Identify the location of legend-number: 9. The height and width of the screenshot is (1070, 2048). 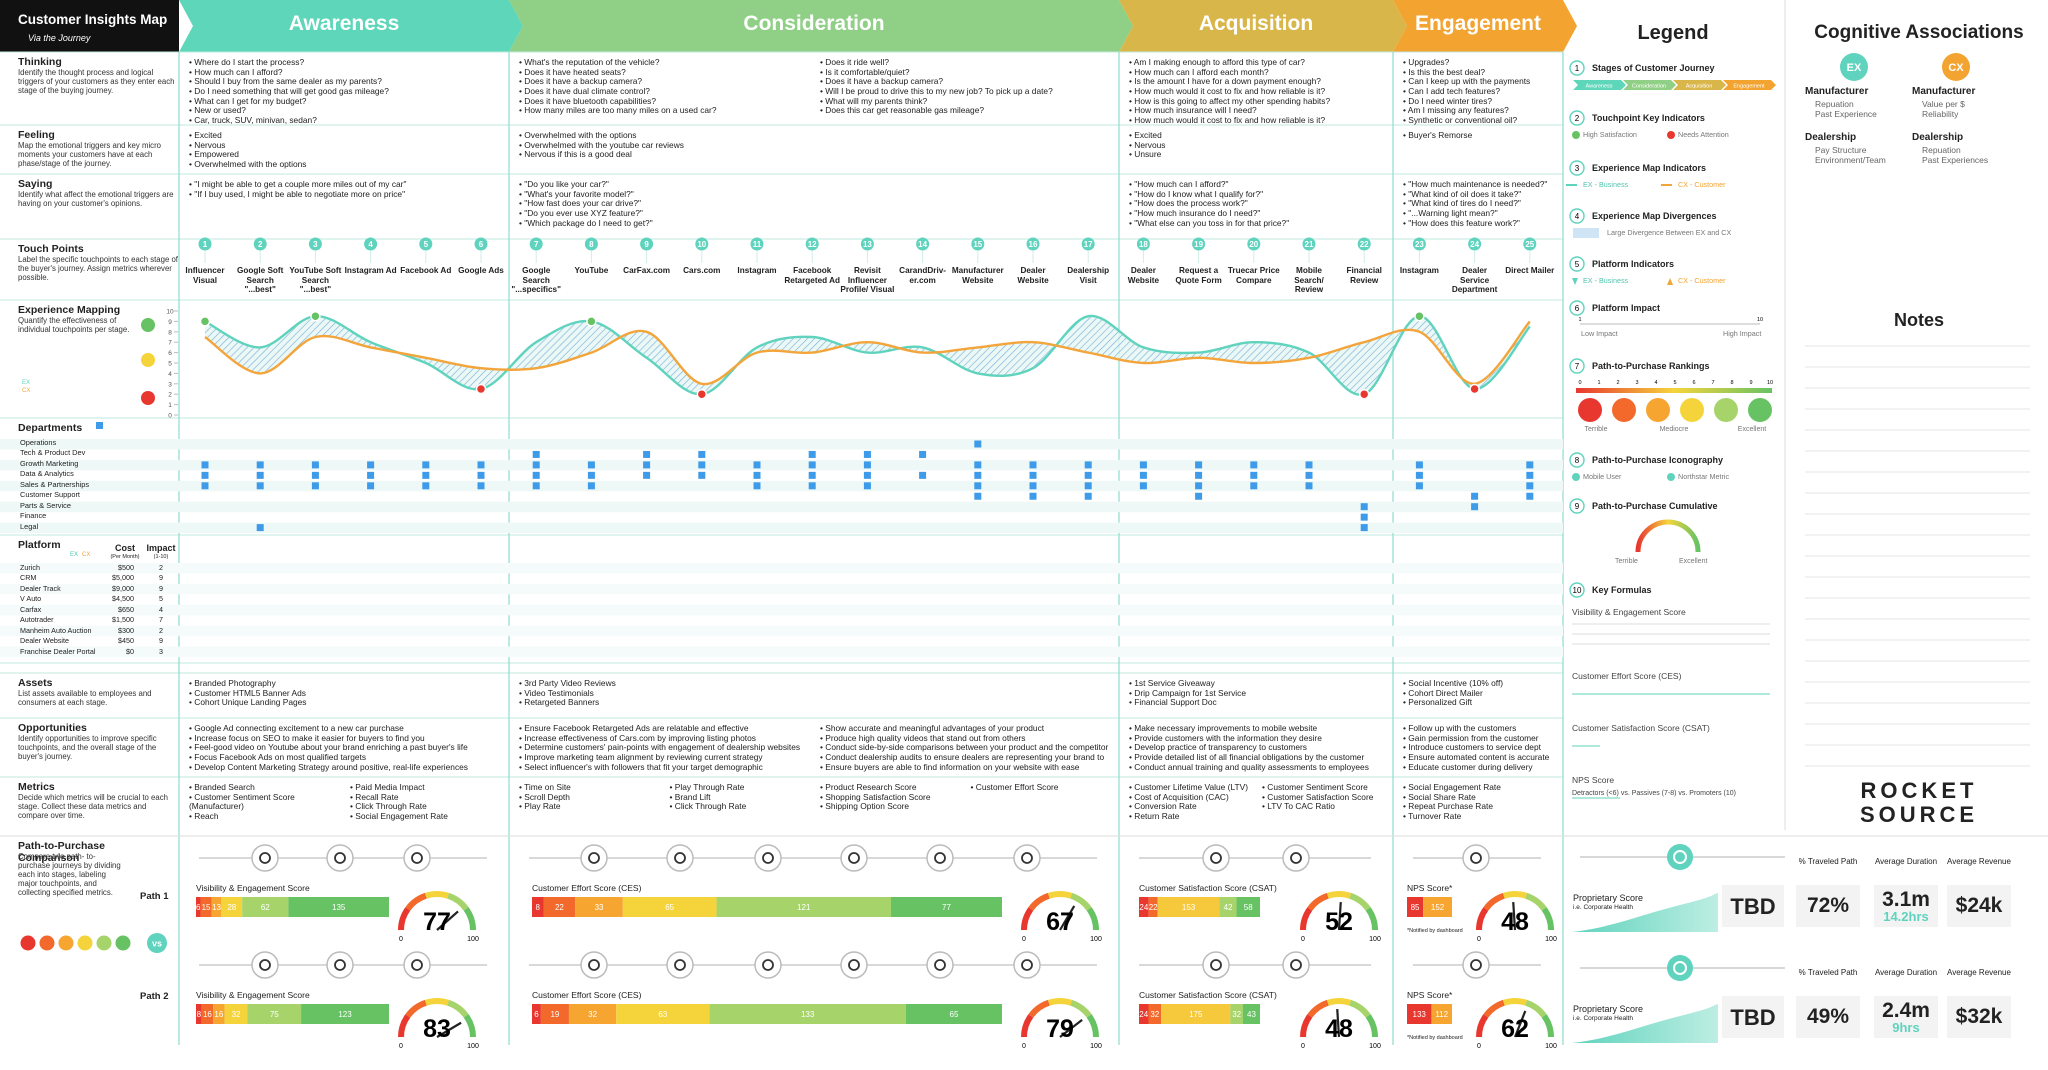
(1577, 506).